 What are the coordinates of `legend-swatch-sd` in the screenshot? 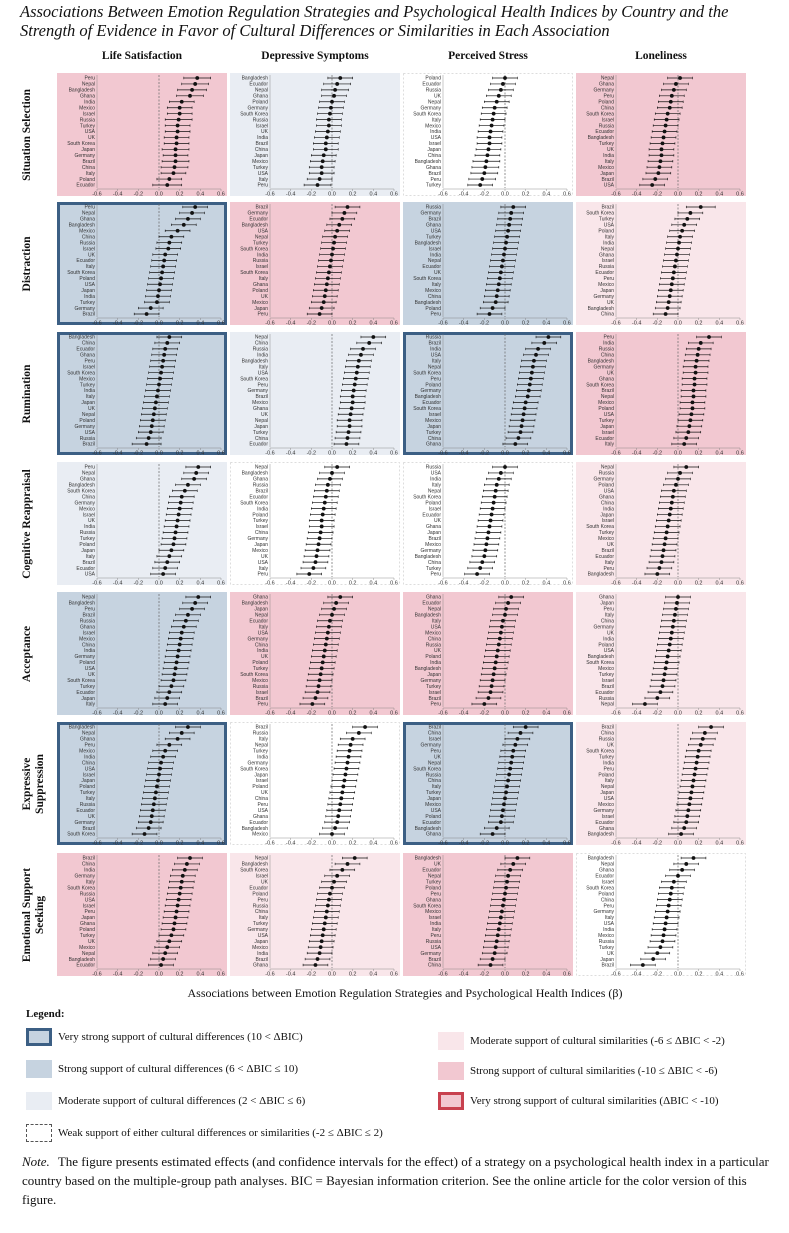 It's located at (39, 1069).